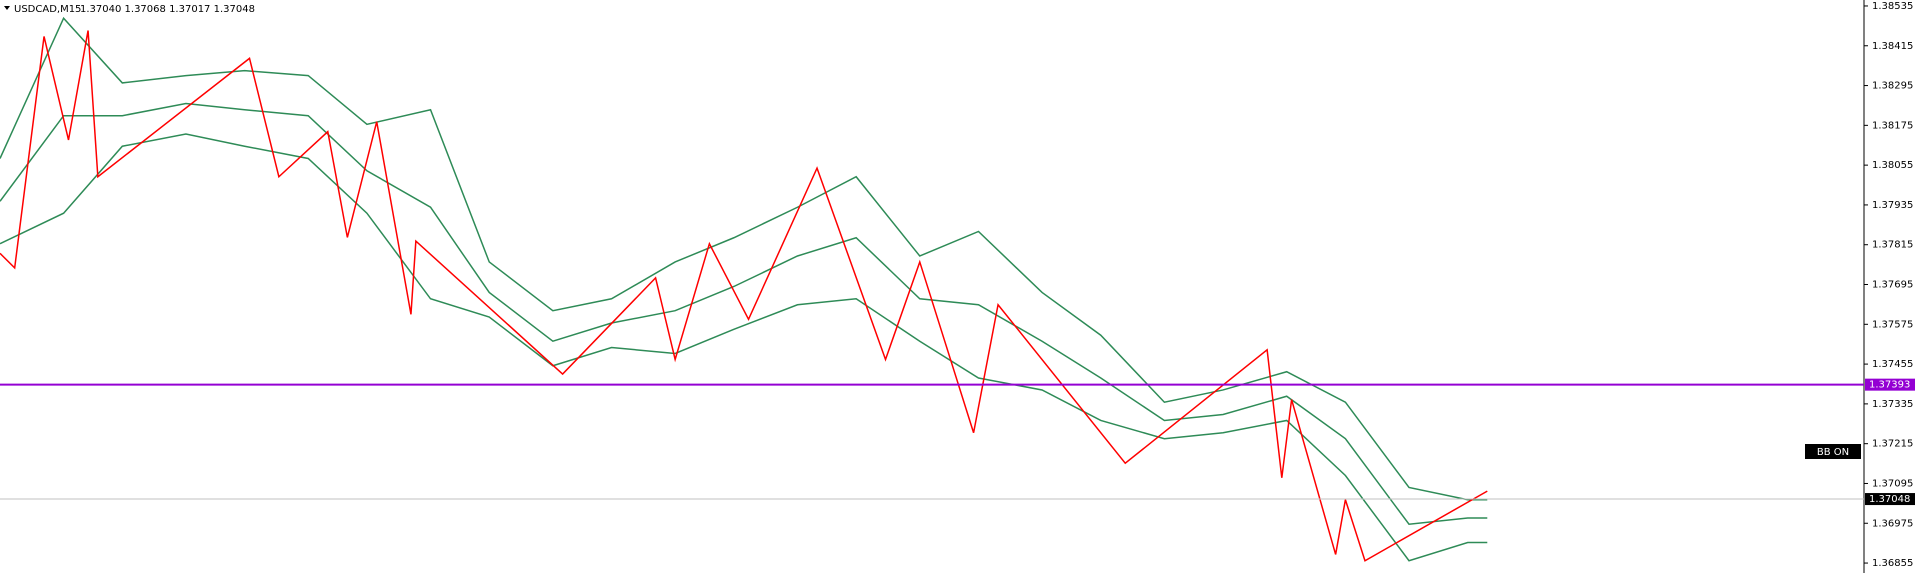 This screenshot has height=573, width=1916. What do you see at coordinates (167, 9) in the screenshot?
I see `quote: 1.37040 1.37068 1.37017 1.37048` at bounding box center [167, 9].